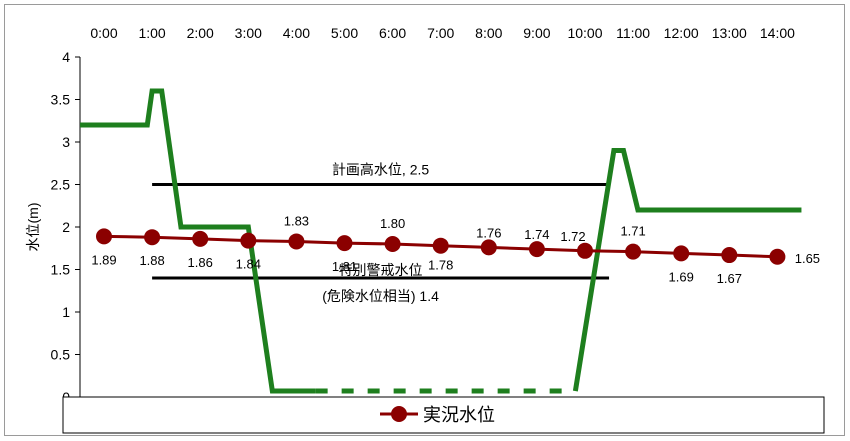 Image resolution: width=850 pixels, height=441 pixels. I want to click on green-line-segment, so click(687, 270).